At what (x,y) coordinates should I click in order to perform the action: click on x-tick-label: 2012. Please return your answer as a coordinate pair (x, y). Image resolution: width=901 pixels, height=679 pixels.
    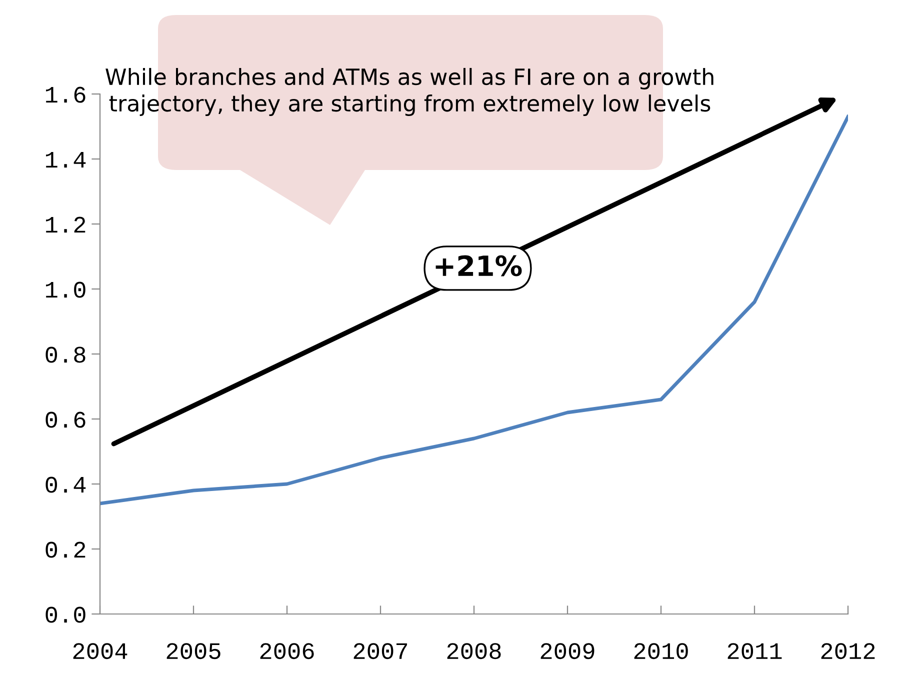
    Looking at the image, I should click on (848, 651).